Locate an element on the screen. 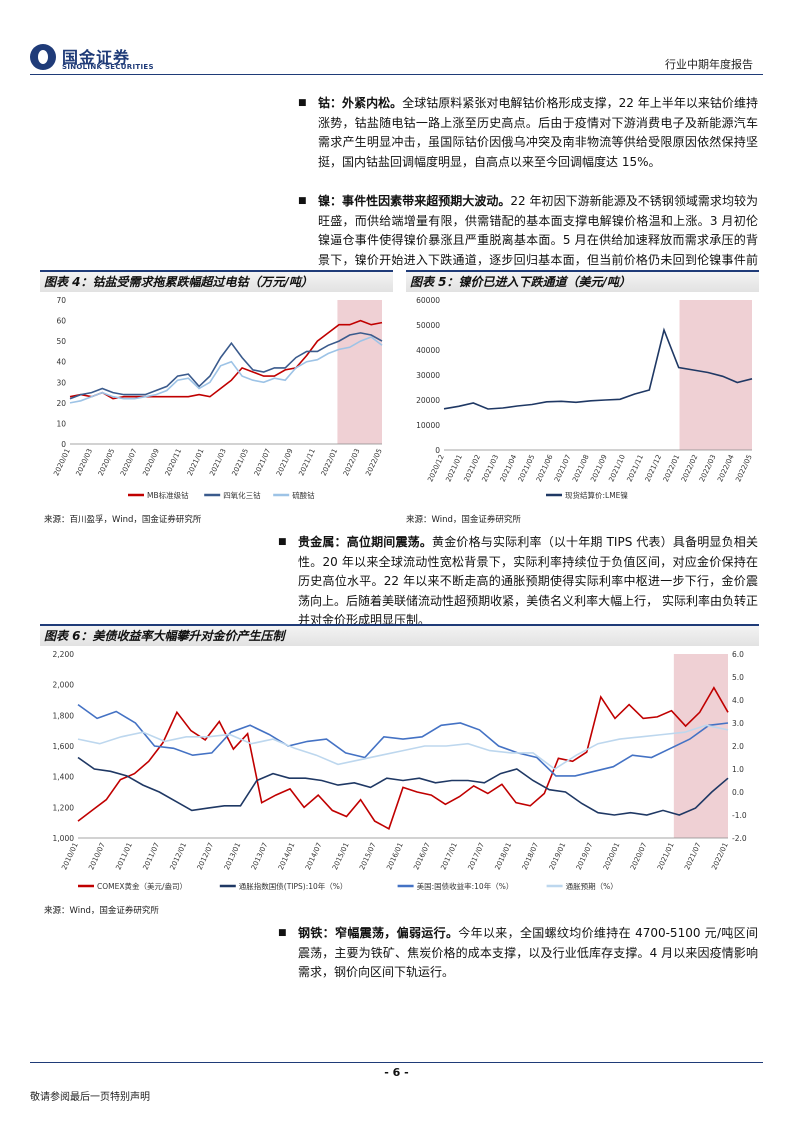 The image size is (793, 1122). y-tick-label: 10 is located at coordinates (61, 423).